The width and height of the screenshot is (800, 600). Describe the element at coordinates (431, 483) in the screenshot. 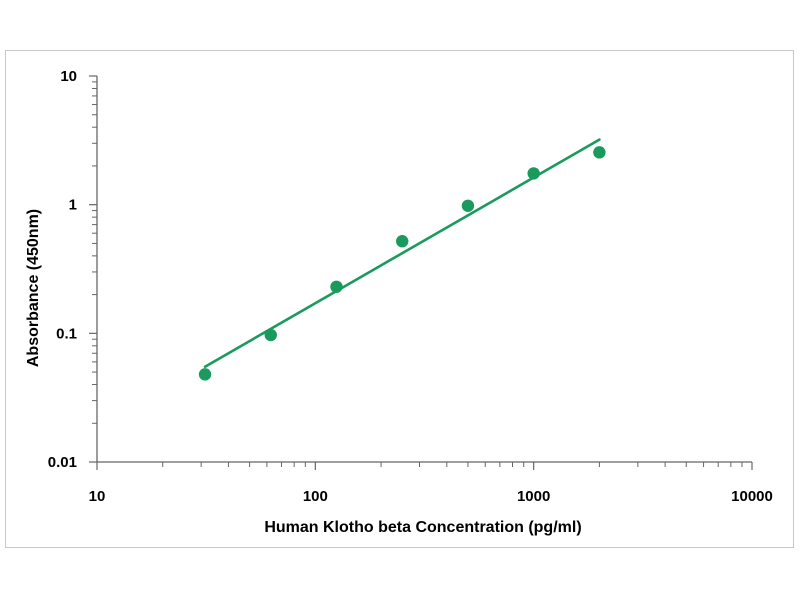

I see `x-ticks: 10 100 1000 10000` at that location.